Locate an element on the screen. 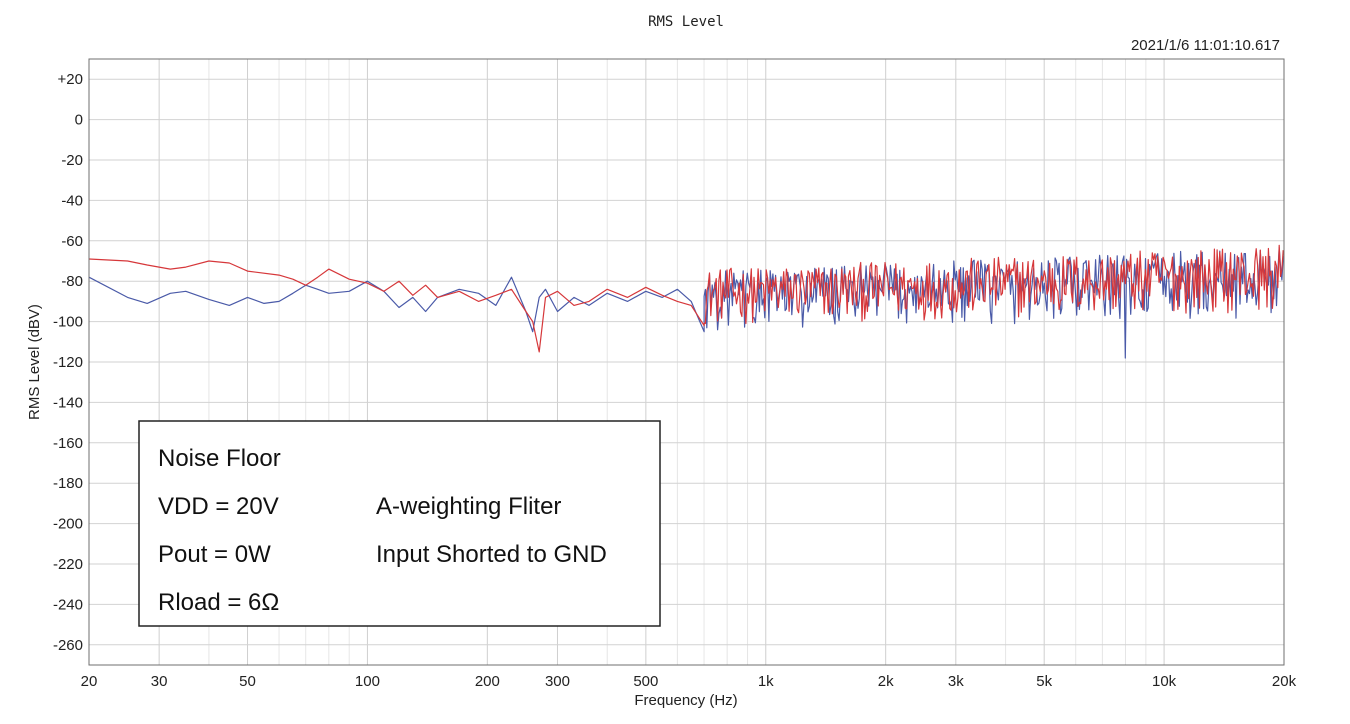 This screenshot has height=724, width=1350. annotation-vdd: VDD = 20V is located at coordinates (218, 506).